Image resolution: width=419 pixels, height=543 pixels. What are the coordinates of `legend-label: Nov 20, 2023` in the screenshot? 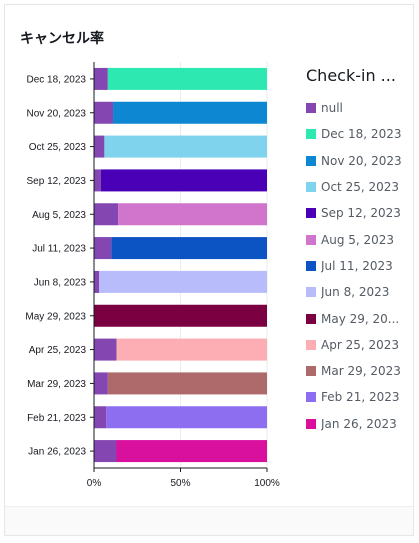 It's located at (361, 160).